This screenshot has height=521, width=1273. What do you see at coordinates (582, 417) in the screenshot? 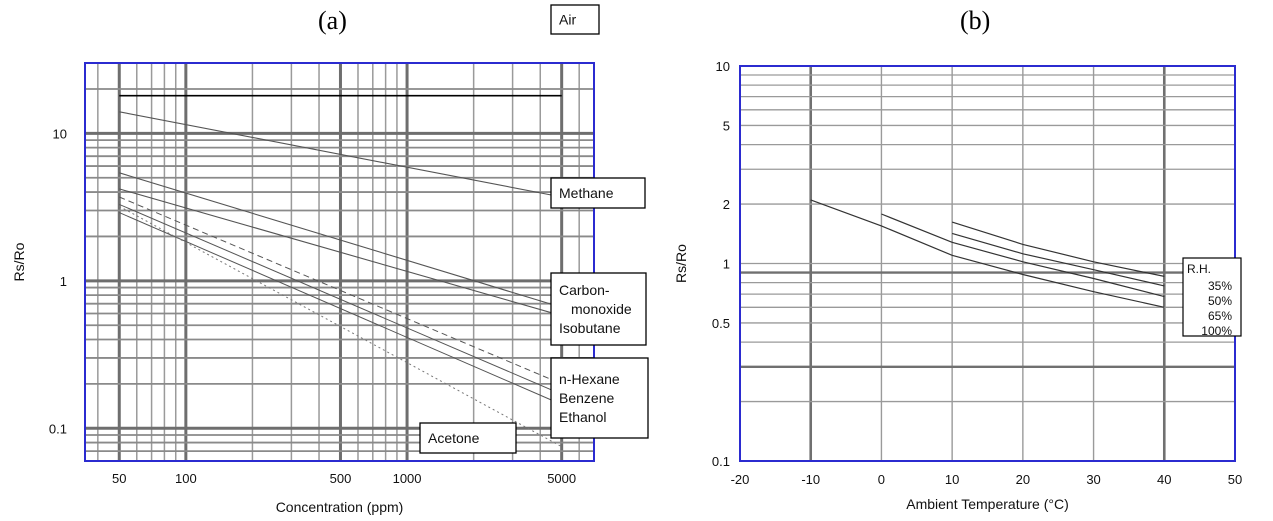
I see `chart-a-annotation-text: Ethanol` at bounding box center [582, 417].